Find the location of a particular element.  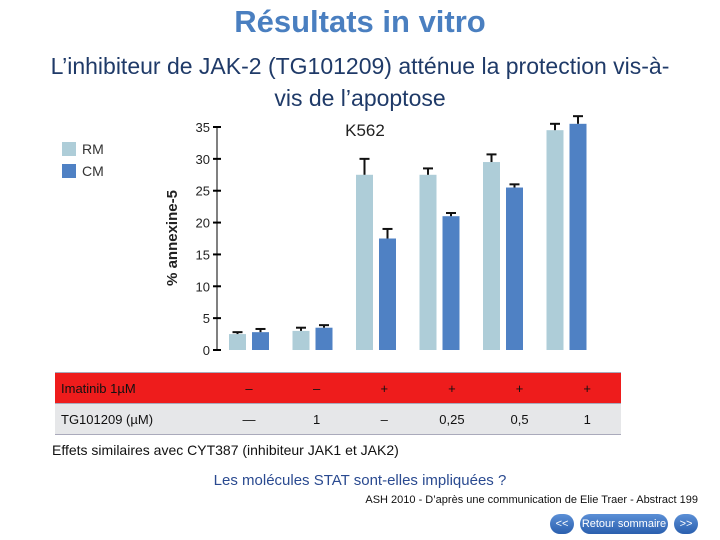

legend-item-cm: CM is located at coordinates (83, 171).